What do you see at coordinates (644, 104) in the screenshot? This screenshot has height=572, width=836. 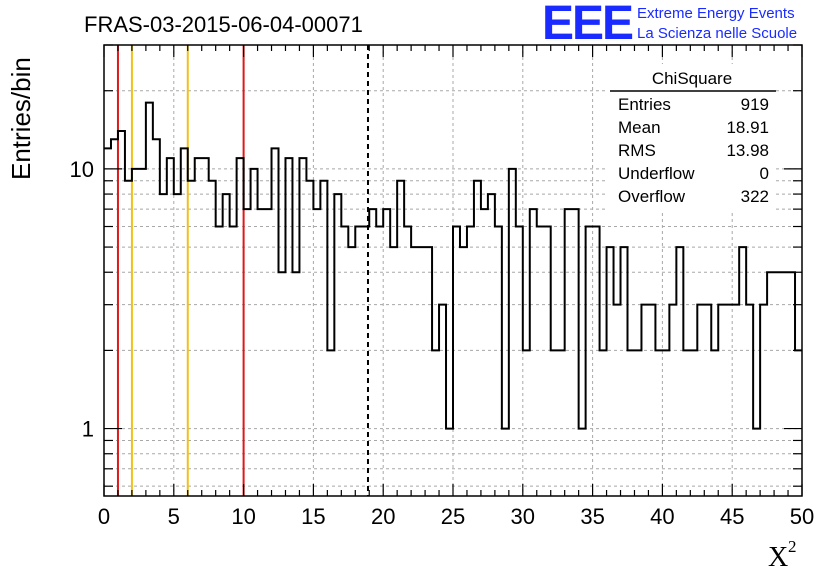 I see `stats-row-label: Entries` at bounding box center [644, 104].